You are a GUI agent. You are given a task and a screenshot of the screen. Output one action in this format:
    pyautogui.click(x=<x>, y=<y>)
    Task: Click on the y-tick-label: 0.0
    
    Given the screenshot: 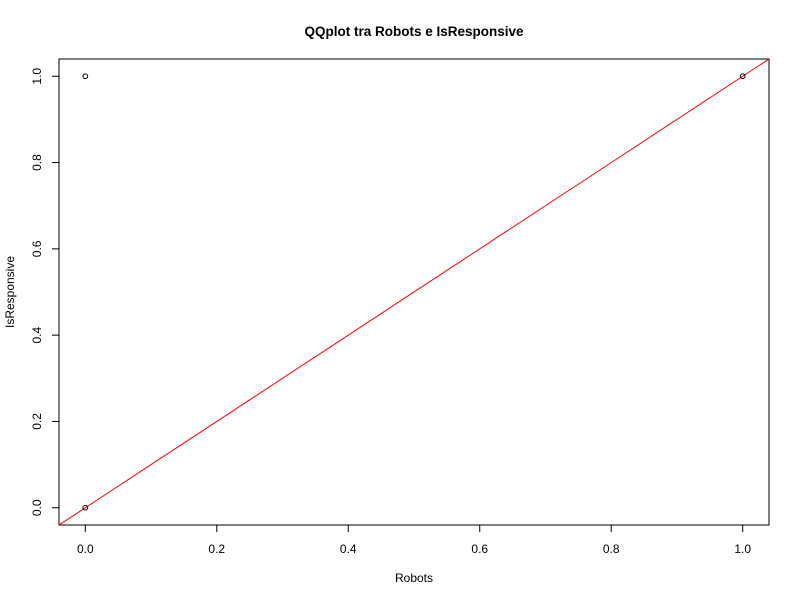 What is the action you would take?
    pyautogui.click(x=37, y=507)
    